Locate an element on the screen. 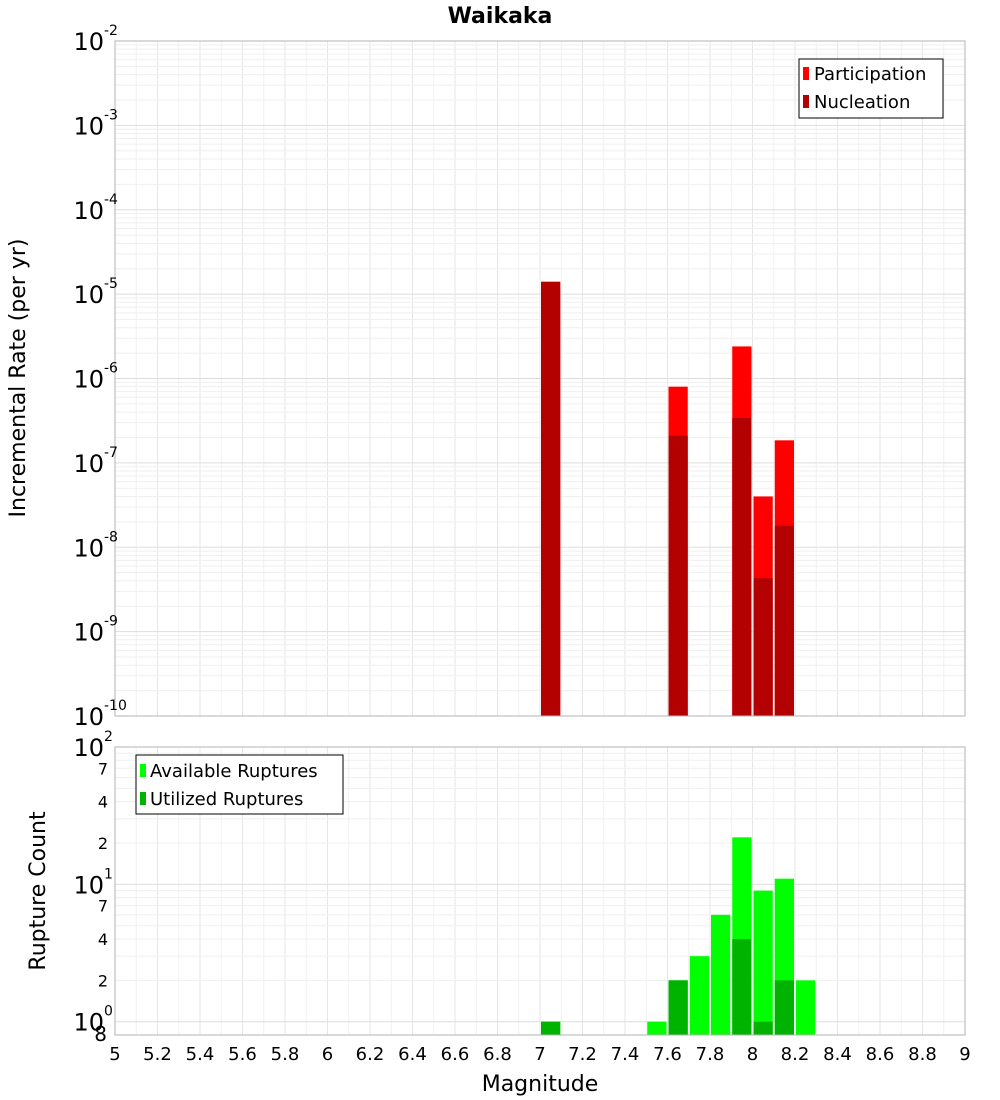  x-tick-label: 7.4 is located at coordinates (625, 1054).